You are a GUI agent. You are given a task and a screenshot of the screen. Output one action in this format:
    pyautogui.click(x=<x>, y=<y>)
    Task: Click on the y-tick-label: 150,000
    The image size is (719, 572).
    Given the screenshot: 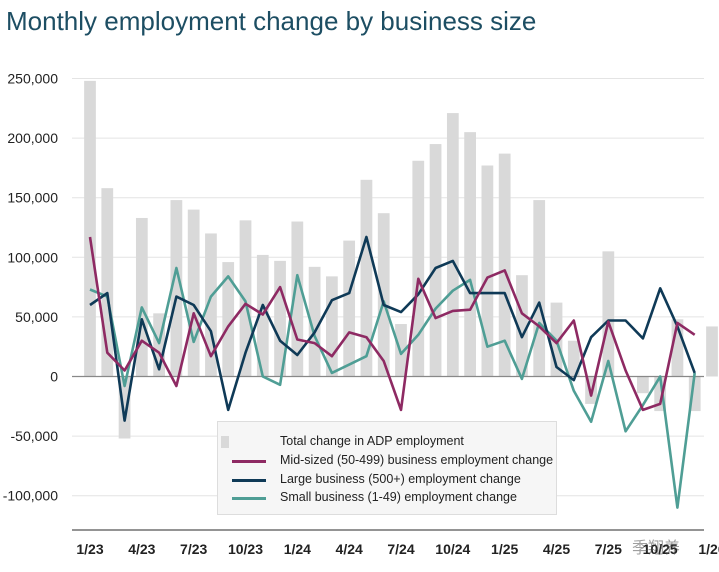 What is the action you would take?
    pyautogui.click(x=32, y=198)
    